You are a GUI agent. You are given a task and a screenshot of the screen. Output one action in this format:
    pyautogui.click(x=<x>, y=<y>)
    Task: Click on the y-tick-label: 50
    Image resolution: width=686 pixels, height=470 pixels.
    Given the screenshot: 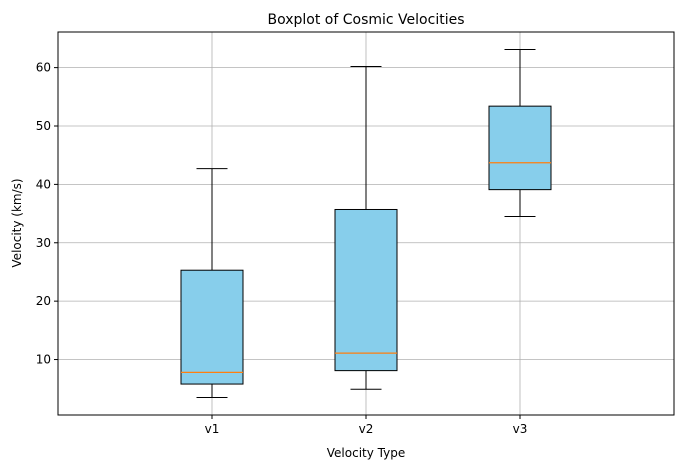 What is the action you would take?
    pyautogui.click(x=43, y=126)
    